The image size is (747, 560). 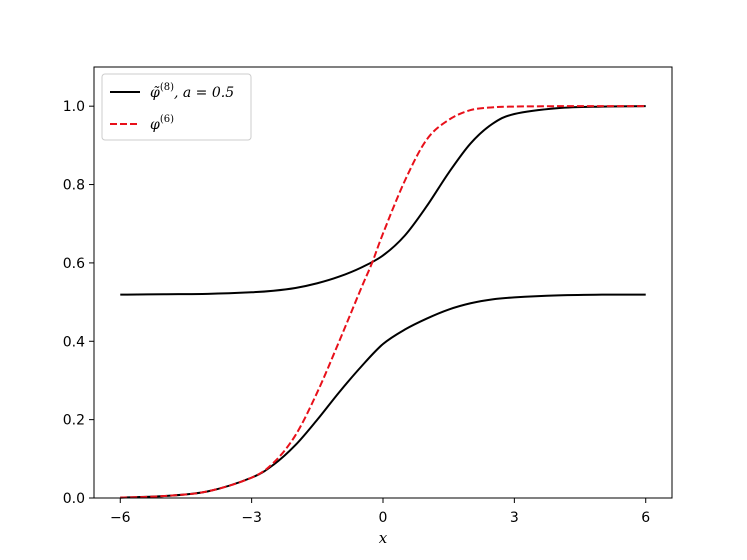 What do you see at coordinates (383, 518) in the screenshot?
I see `x-tick-label: 0` at bounding box center [383, 518].